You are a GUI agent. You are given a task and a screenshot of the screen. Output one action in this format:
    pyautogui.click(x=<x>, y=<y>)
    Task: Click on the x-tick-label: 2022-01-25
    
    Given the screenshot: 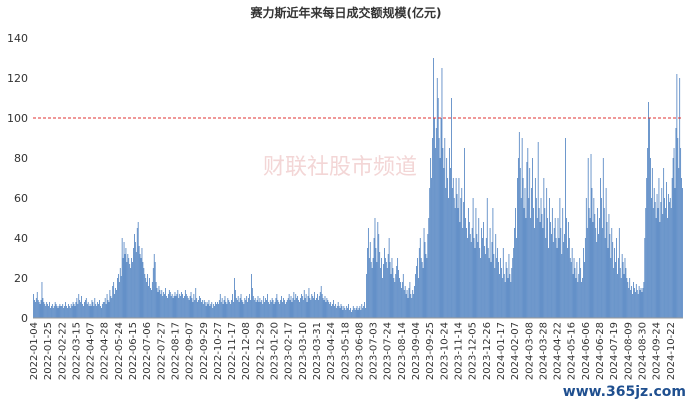 What is the action you would take?
    pyautogui.click(x=48, y=351)
    